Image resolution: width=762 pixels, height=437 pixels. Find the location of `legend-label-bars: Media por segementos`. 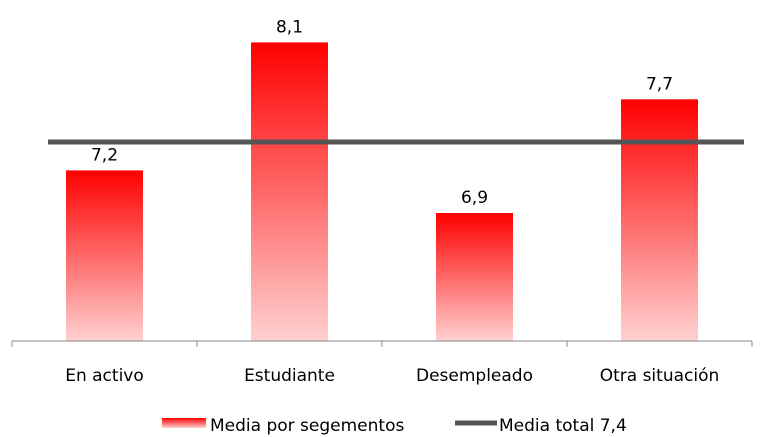

legend-label-bars: Media por segementos is located at coordinates (307, 426).